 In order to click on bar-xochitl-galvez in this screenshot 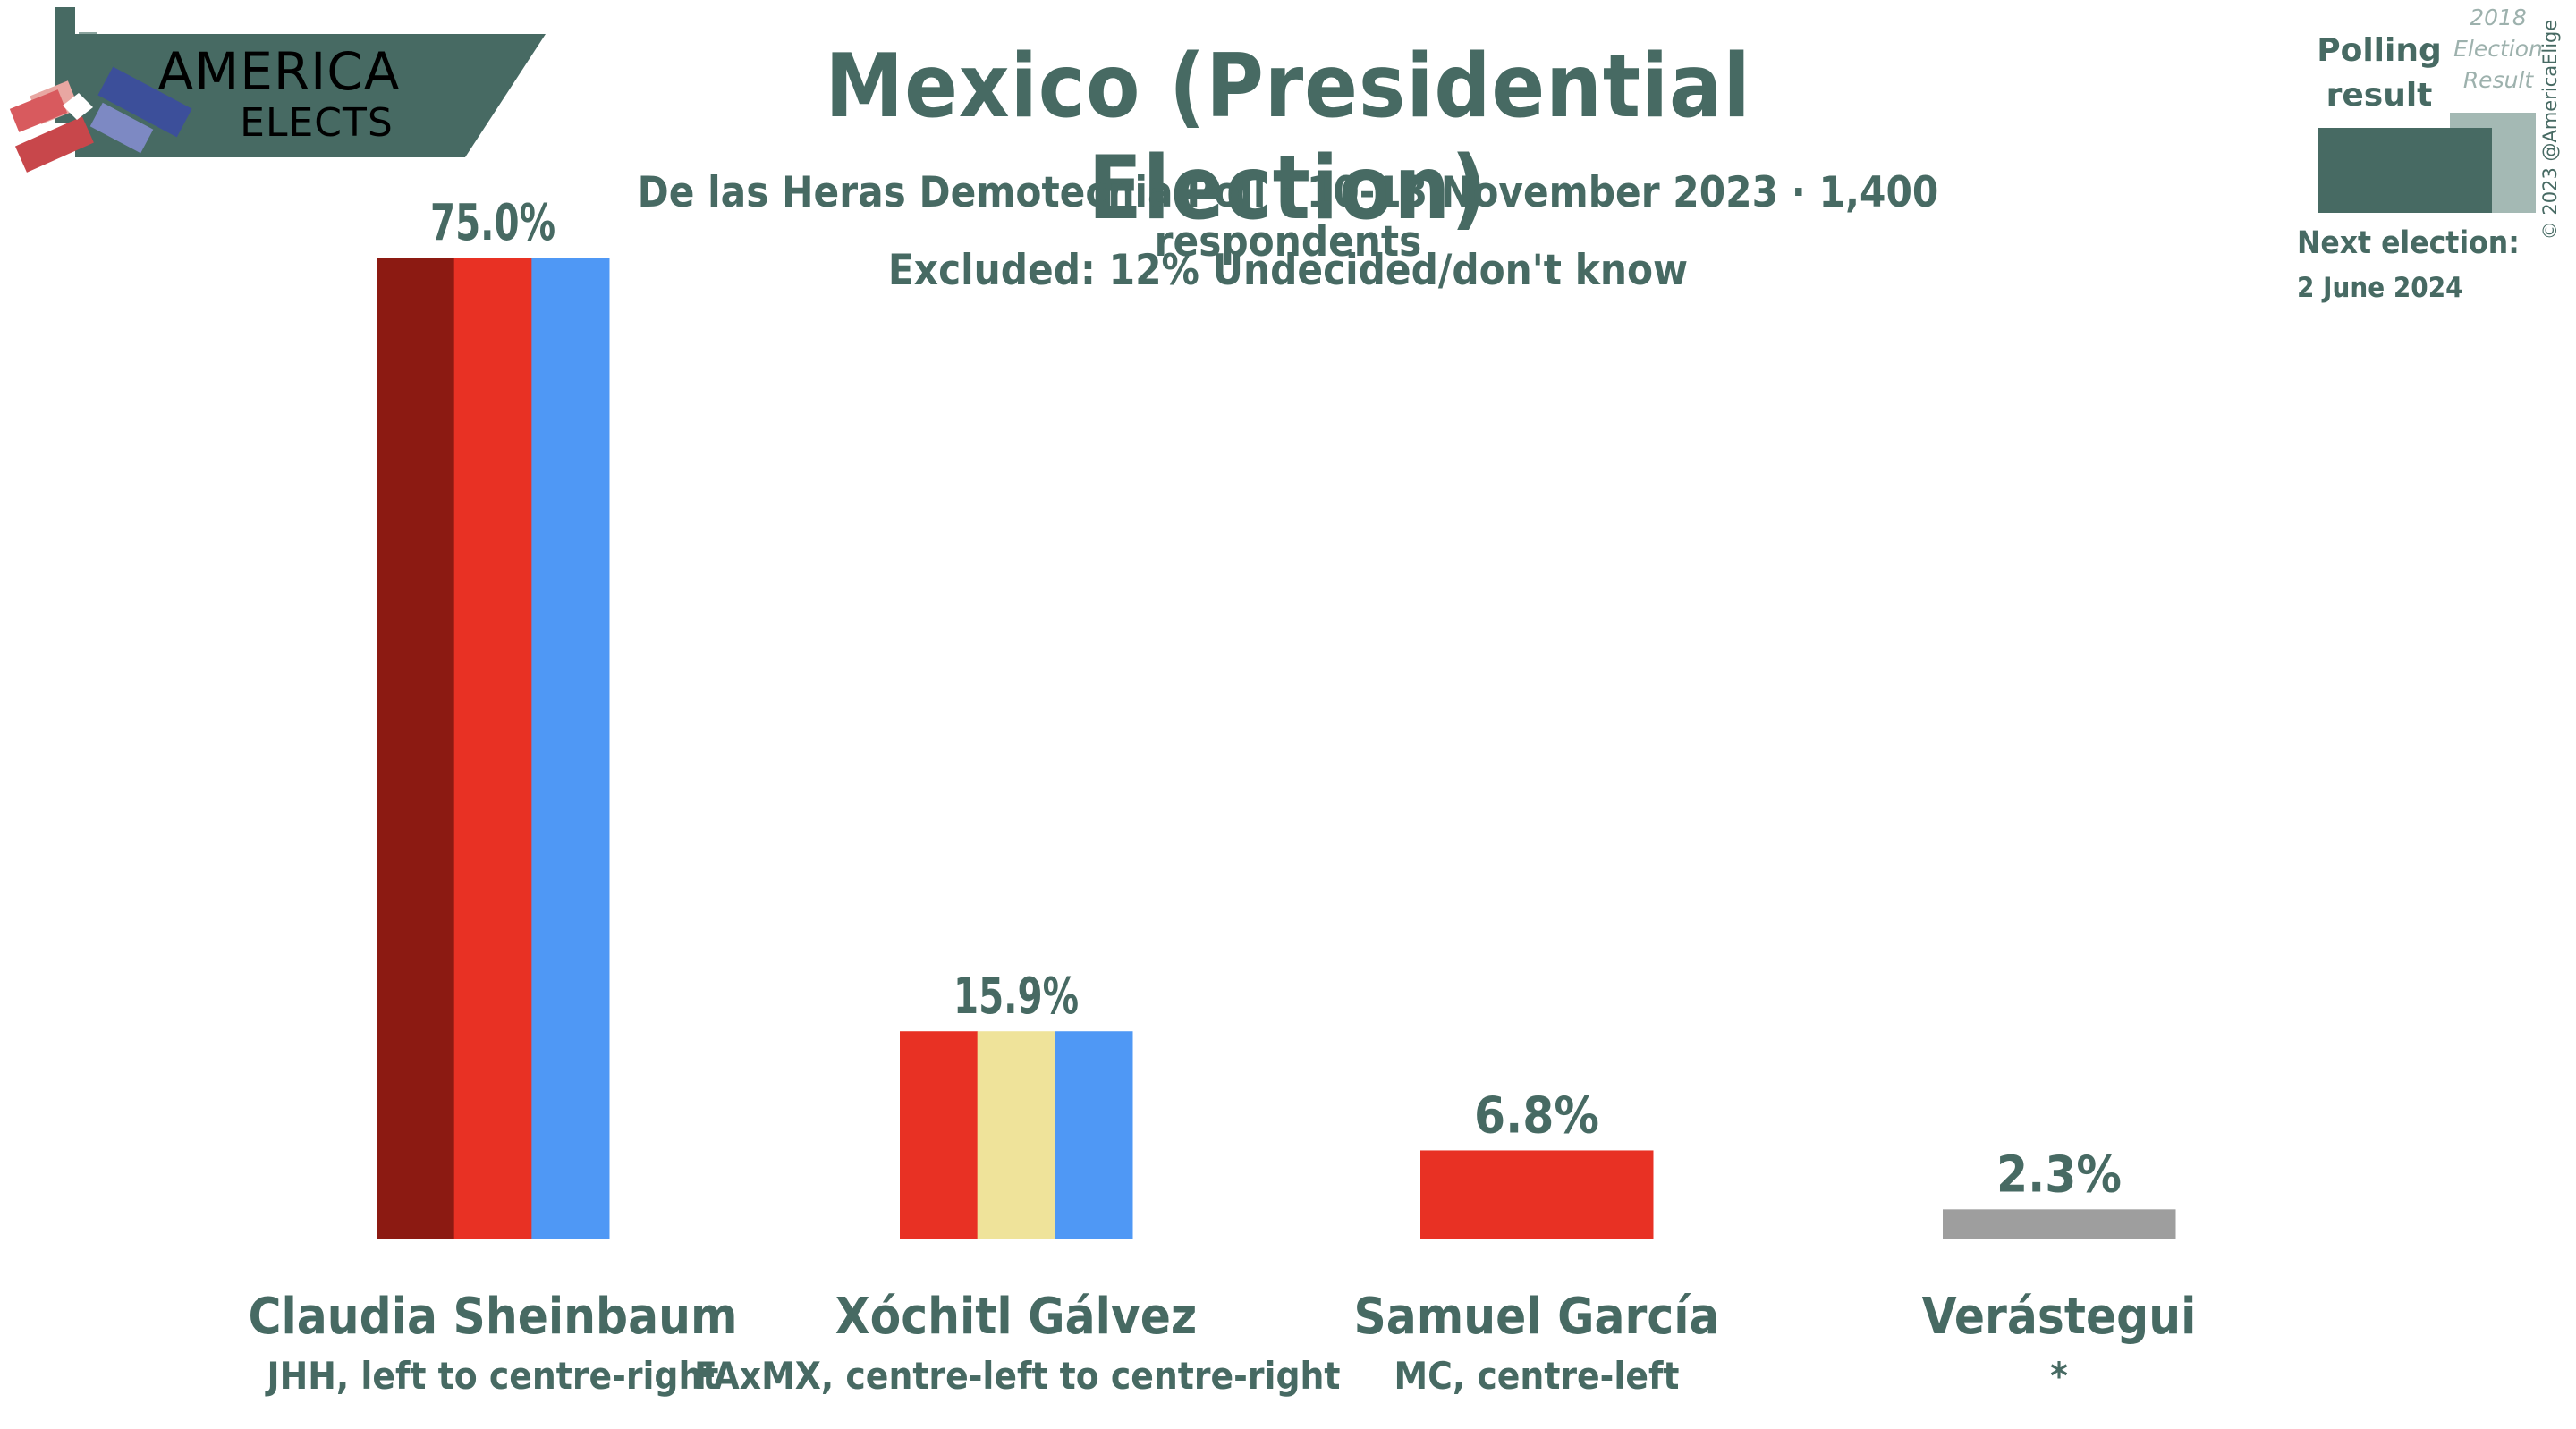, I will do `click(1016, 1135)`.